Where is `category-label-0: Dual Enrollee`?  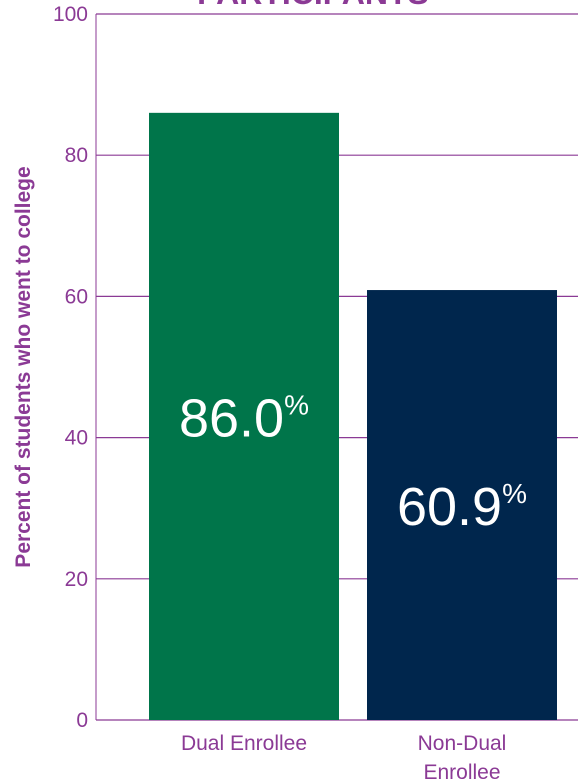
category-label-0: Dual Enrollee is located at coordinates (244, 743).